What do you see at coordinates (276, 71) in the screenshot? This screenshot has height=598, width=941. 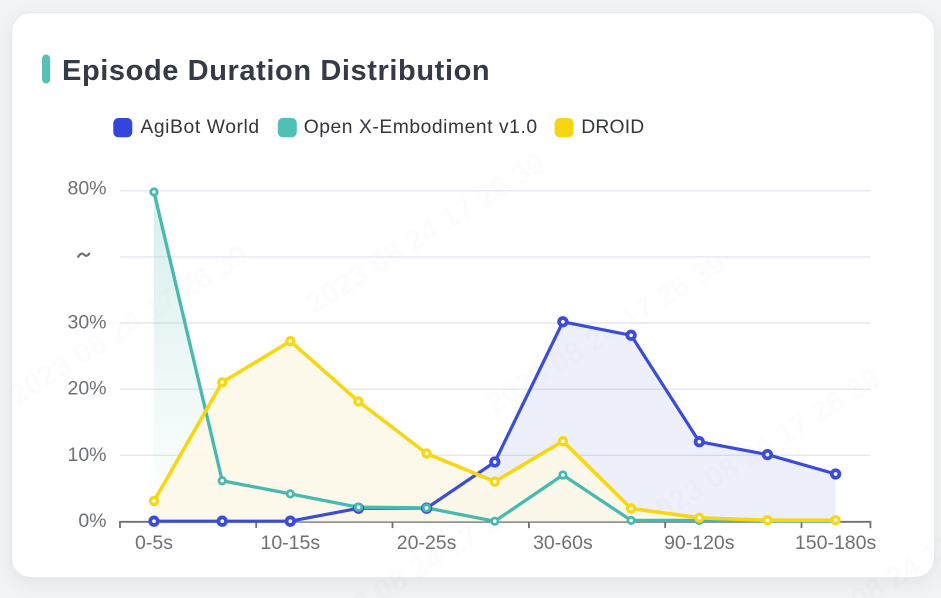 I see `svg-text: Episode Duration Distribution` at bounding box center [276, 71].